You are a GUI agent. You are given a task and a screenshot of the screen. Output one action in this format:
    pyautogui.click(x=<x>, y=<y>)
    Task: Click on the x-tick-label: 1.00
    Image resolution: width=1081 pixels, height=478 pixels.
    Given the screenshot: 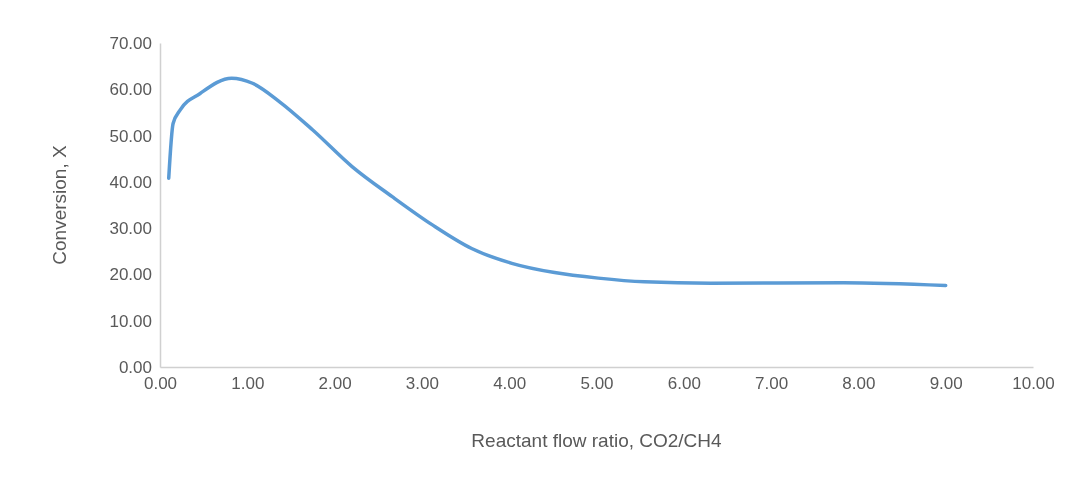 What is the action you would take?
    pyautogui.click(x=248, y=384)
    